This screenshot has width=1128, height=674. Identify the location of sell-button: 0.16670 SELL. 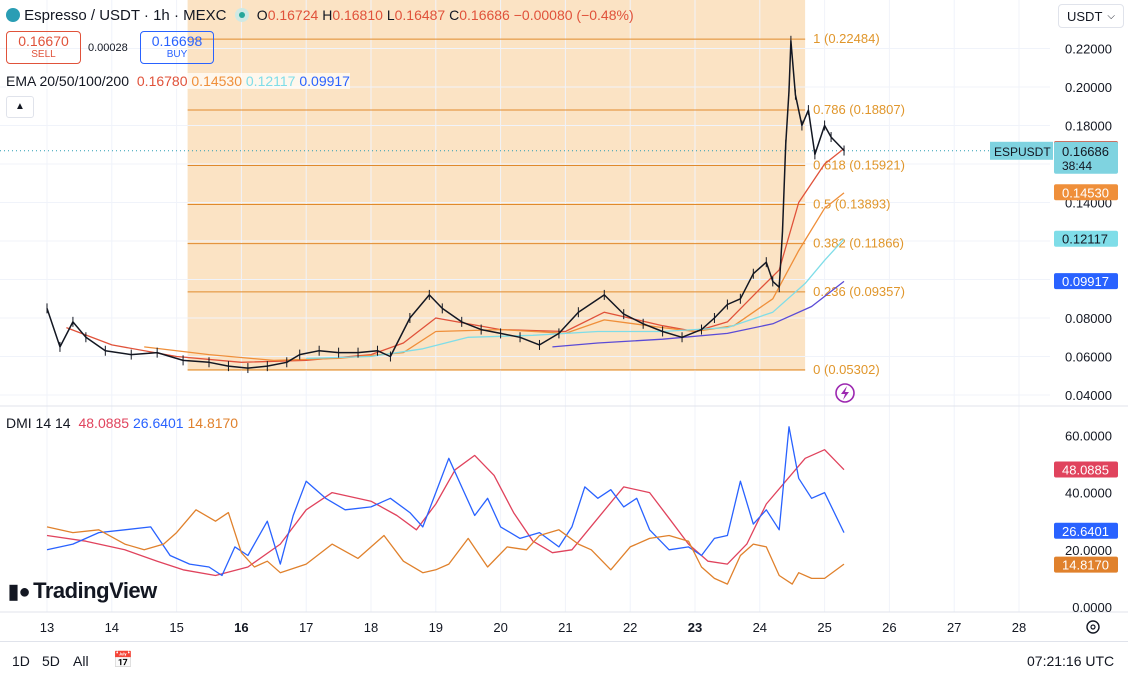
(43, 47).